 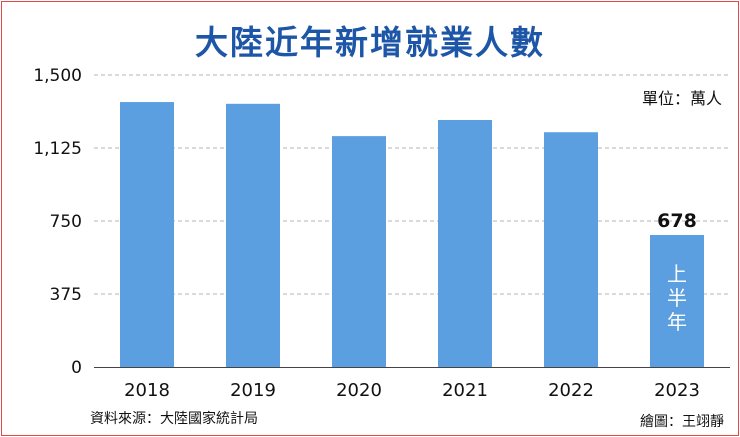 What do you see at coordinates (412, 390) in the screenshot?
I see `x-axis-ticks: 2018 2019 2020 2021 2022 2023` at bounding box center [412, 390].